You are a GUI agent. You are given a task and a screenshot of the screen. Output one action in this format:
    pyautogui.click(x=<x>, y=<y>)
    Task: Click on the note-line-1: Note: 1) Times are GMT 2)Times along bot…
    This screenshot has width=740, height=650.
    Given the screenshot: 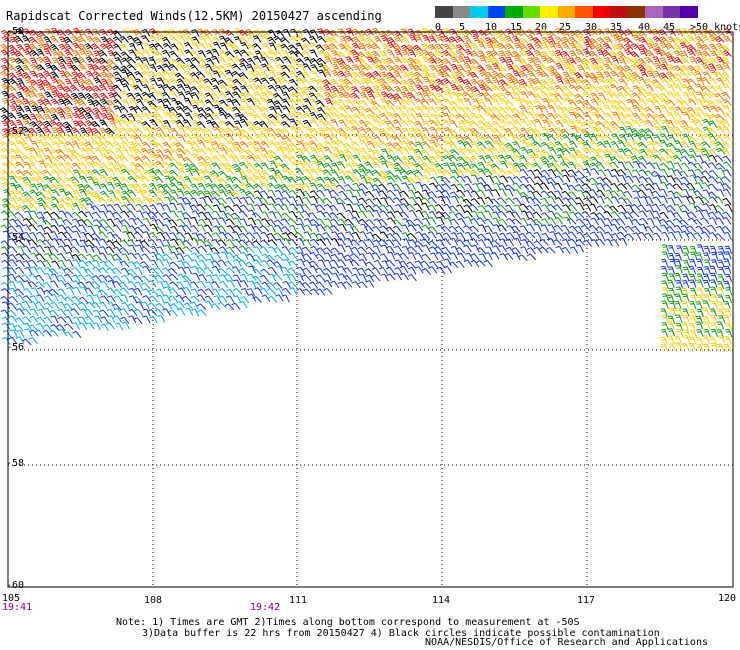 What is the action you would take?
    pyautogui.click(x=348, y=622)
    